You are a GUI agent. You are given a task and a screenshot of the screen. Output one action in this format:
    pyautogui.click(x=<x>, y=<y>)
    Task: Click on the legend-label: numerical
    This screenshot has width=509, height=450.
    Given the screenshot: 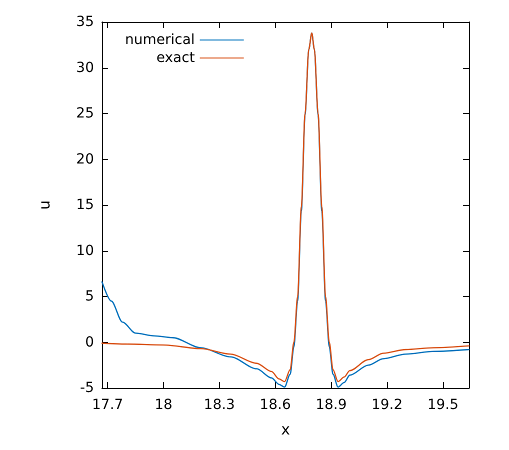 What is the action you would take?
    pyautogui.click(x=159, y=40)
    